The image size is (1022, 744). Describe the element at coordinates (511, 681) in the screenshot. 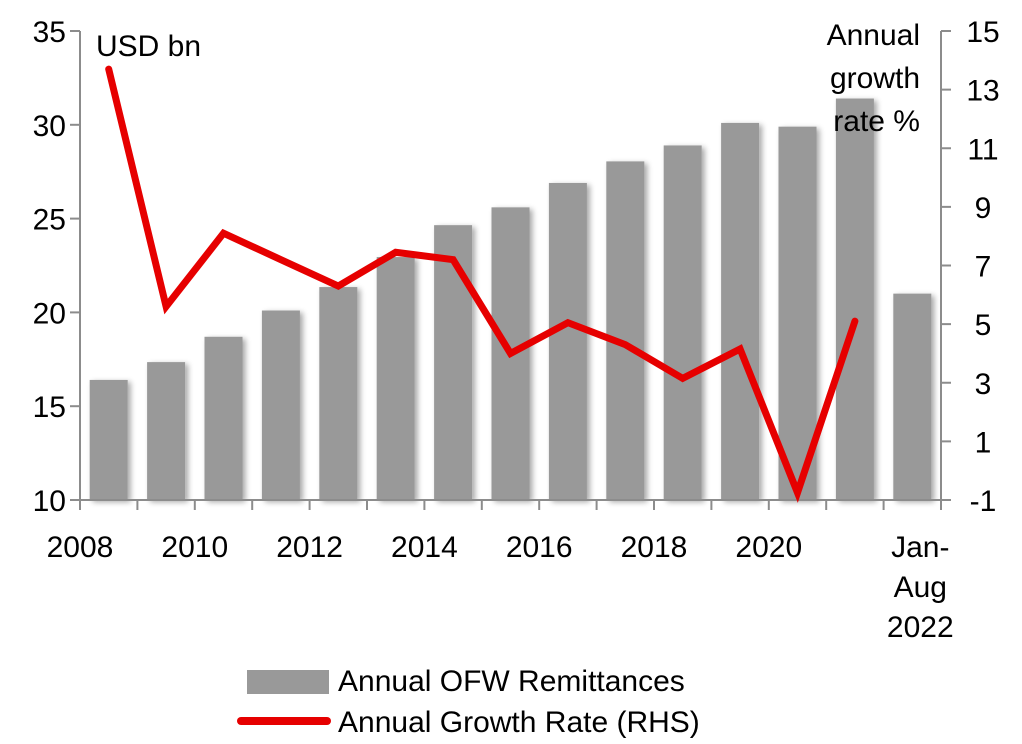

I see `legend-label-remittances: Annual OFW Remittances` at that location.